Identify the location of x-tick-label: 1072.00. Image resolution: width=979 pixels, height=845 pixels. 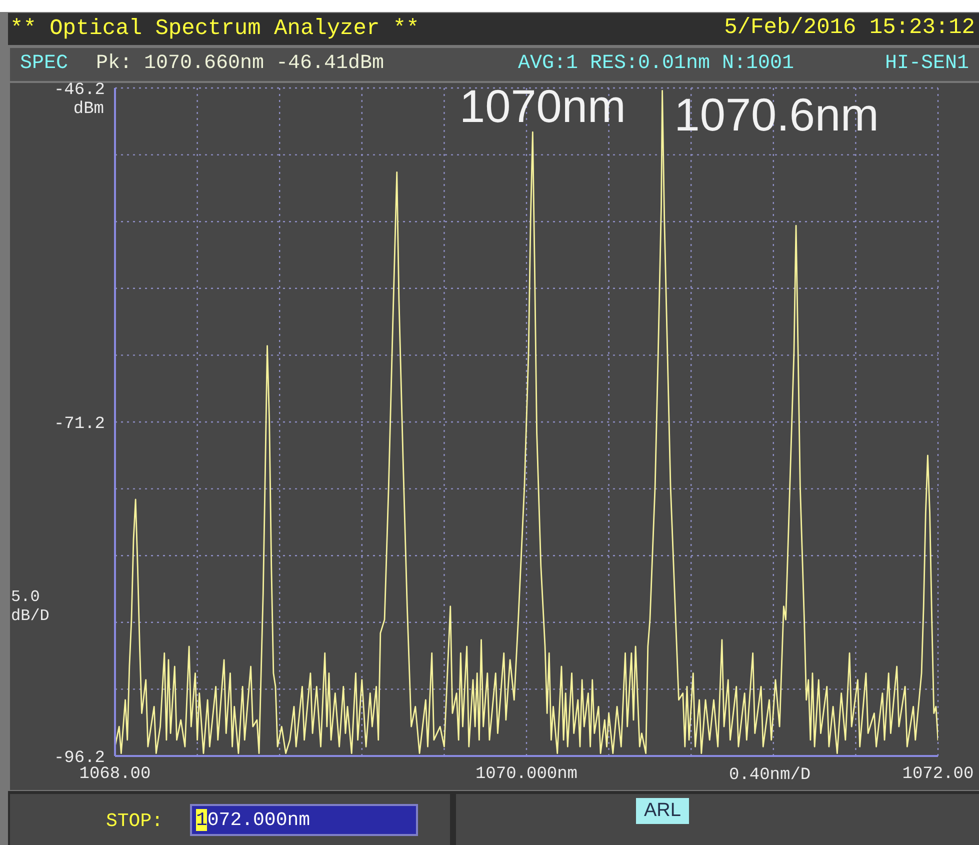
(938, 774).